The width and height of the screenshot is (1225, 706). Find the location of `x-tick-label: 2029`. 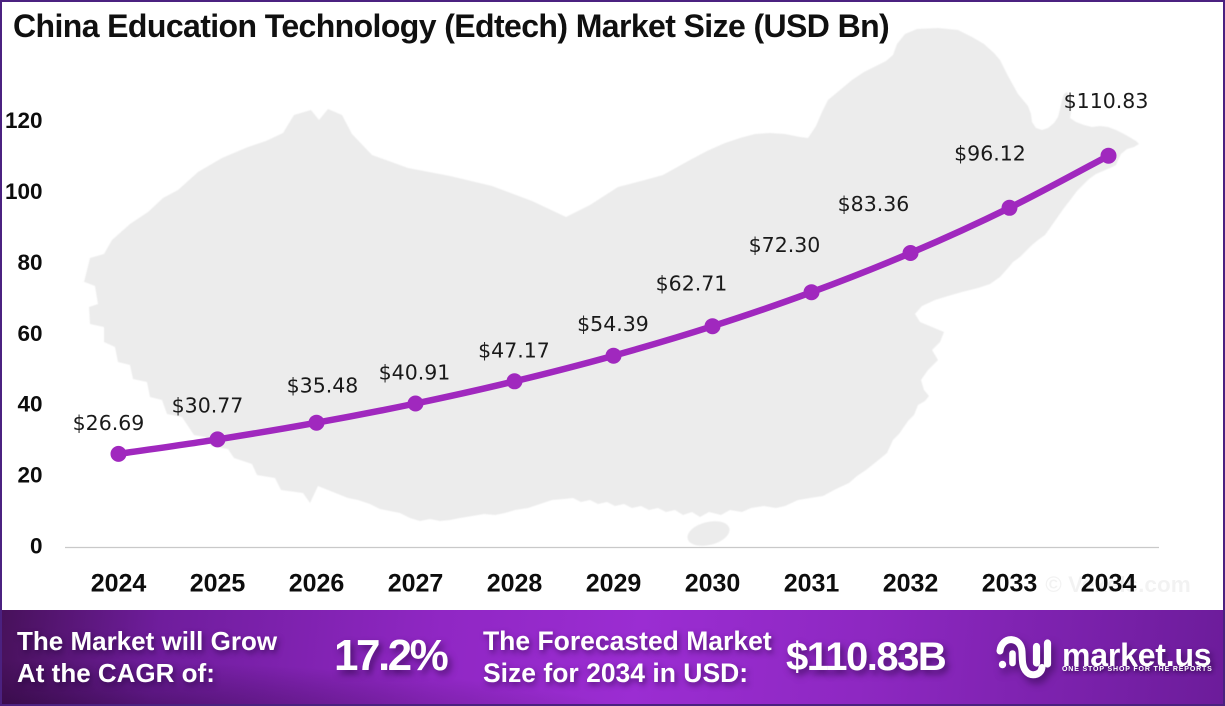

x-tick-label: 2029 is located at coordinates (614, 584).